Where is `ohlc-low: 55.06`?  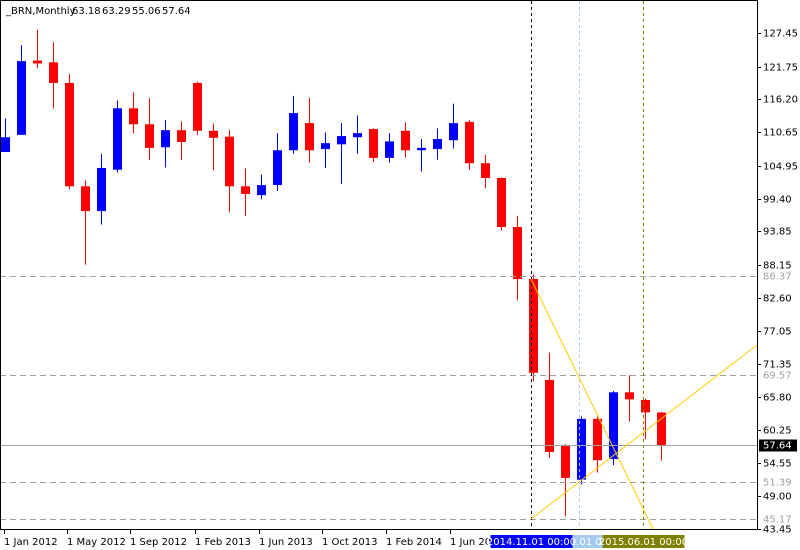
ohlc-low: 55.06 is located at coordinates (146, 11).